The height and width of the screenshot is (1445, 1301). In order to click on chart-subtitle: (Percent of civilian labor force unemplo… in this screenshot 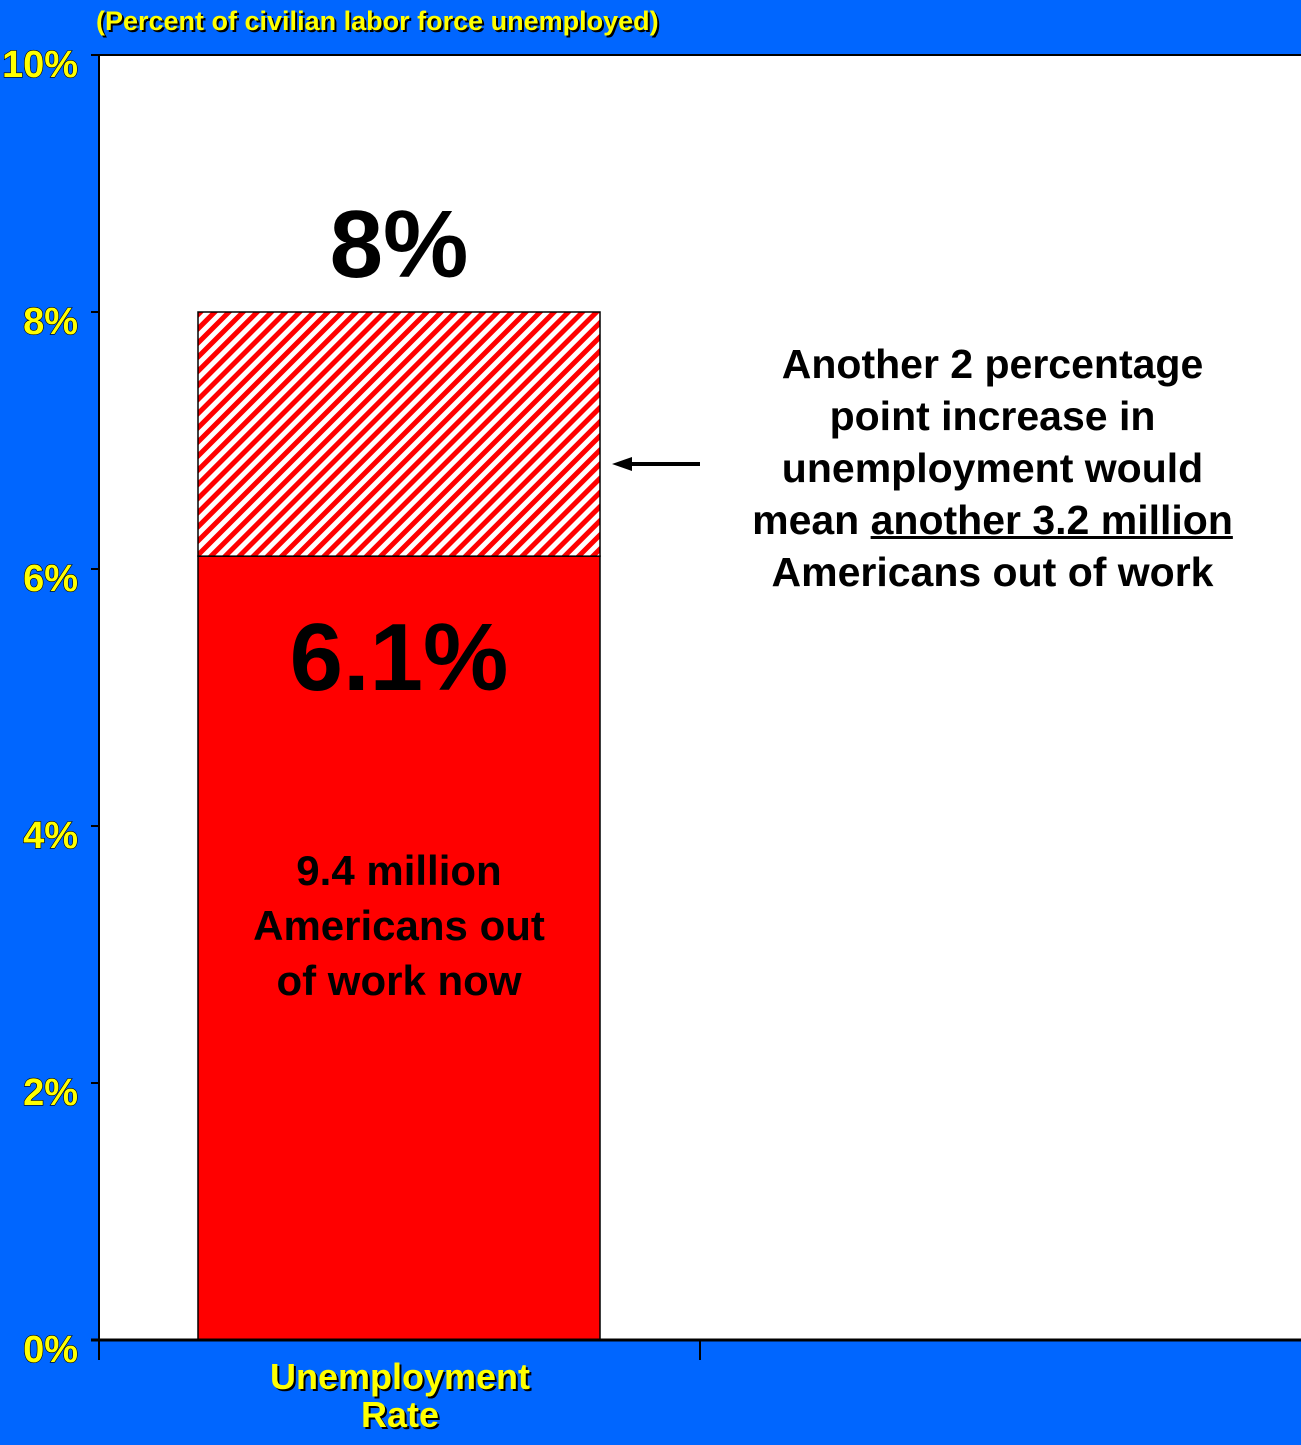, I will do `click(377, 21)`.